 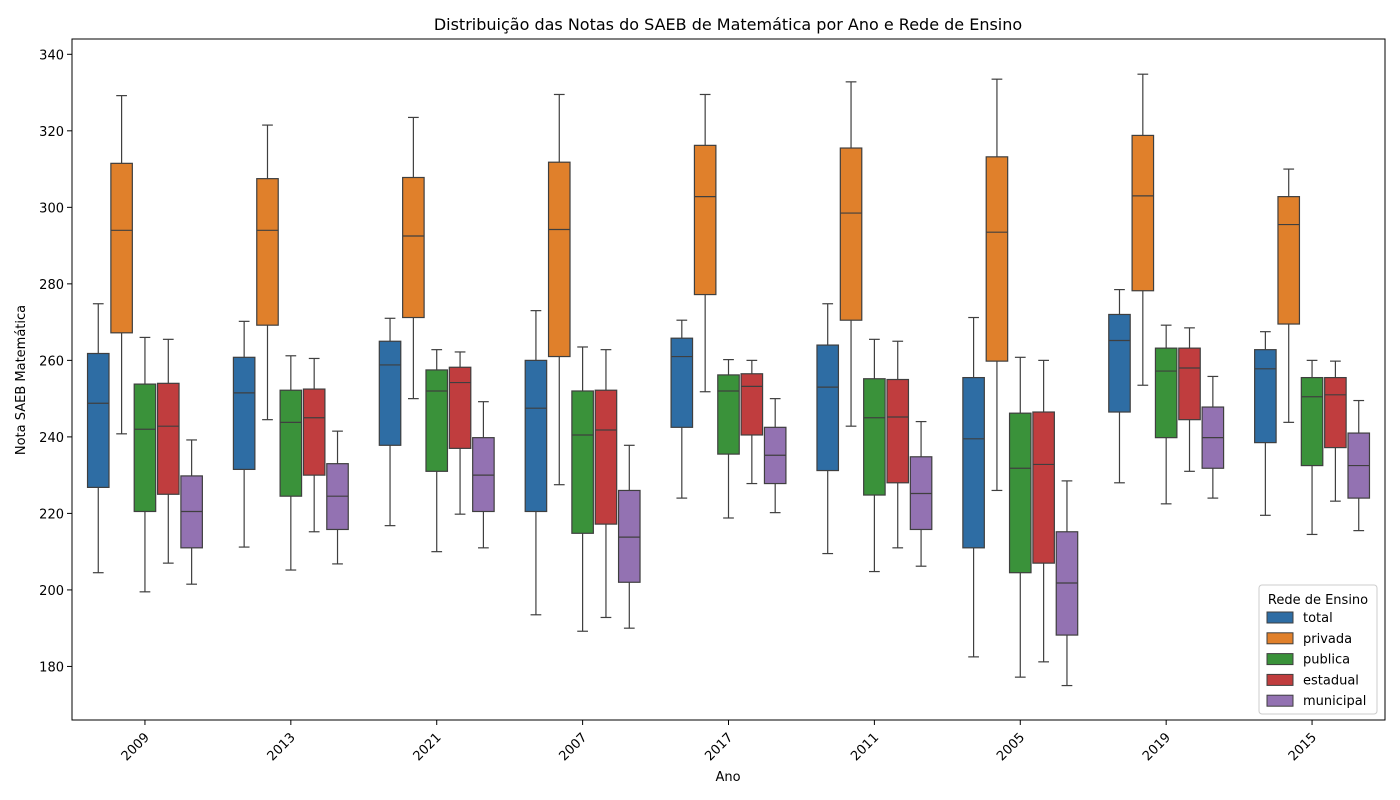 I want to click on box-municipal-2005, so click(x=1067, y=583).